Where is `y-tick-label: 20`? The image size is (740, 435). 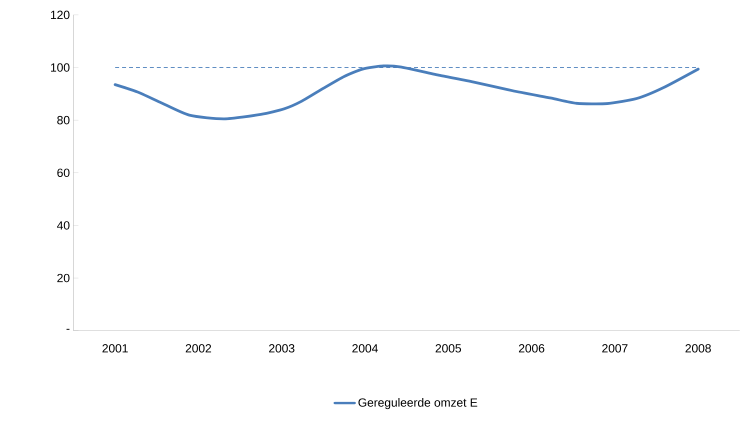 y-tick-label: 20 is located at coordinates (63, 278).